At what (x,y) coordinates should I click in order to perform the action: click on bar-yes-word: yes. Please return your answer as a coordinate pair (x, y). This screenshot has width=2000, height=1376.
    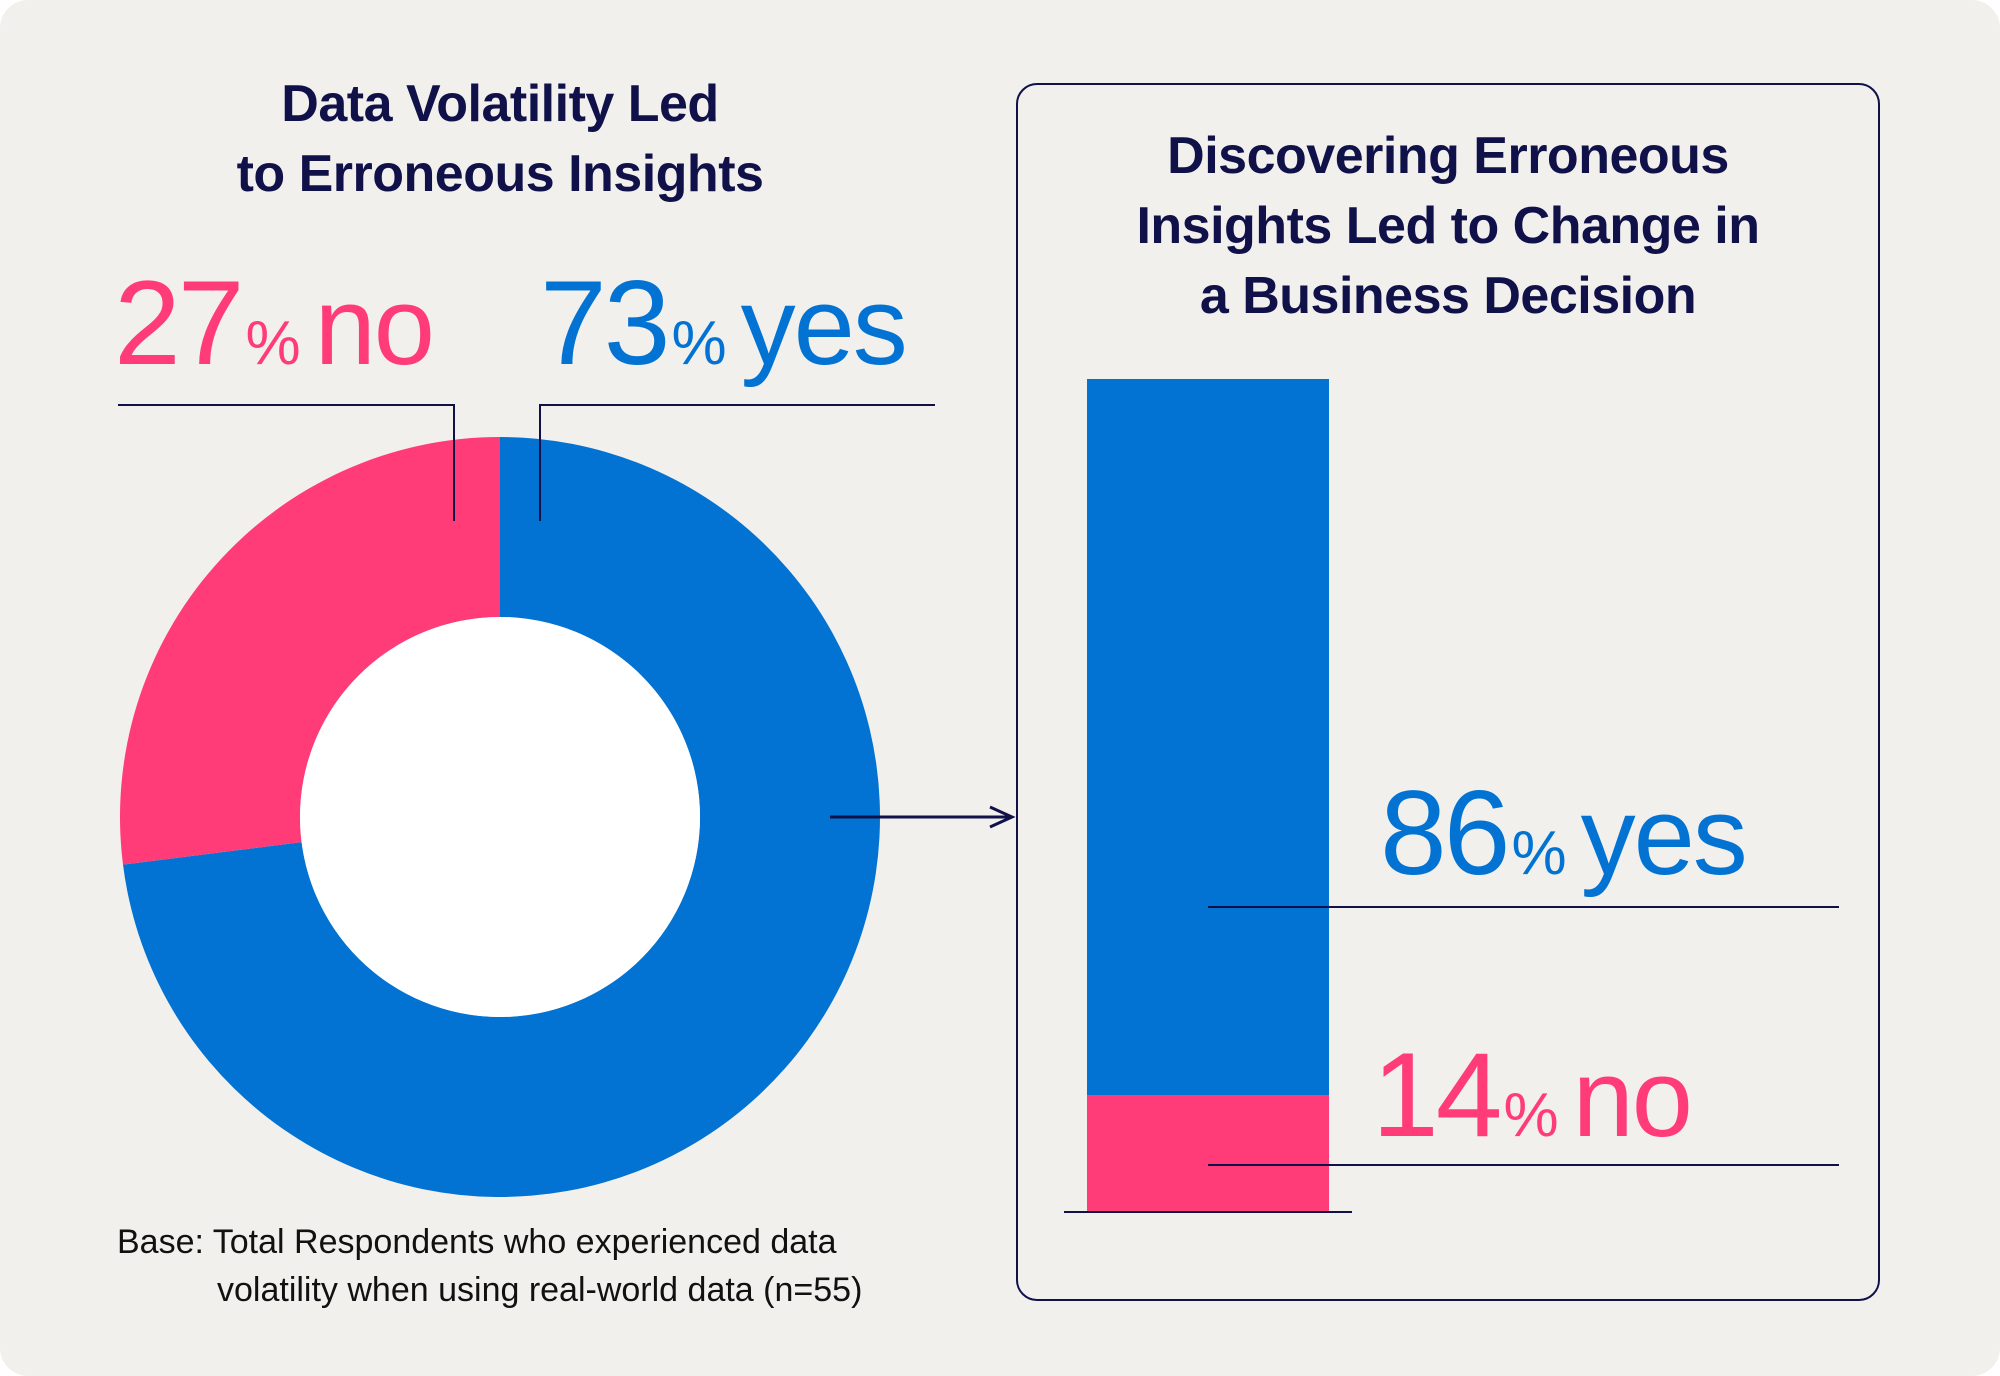
    Looking at the image, I should click on (1663, 836).